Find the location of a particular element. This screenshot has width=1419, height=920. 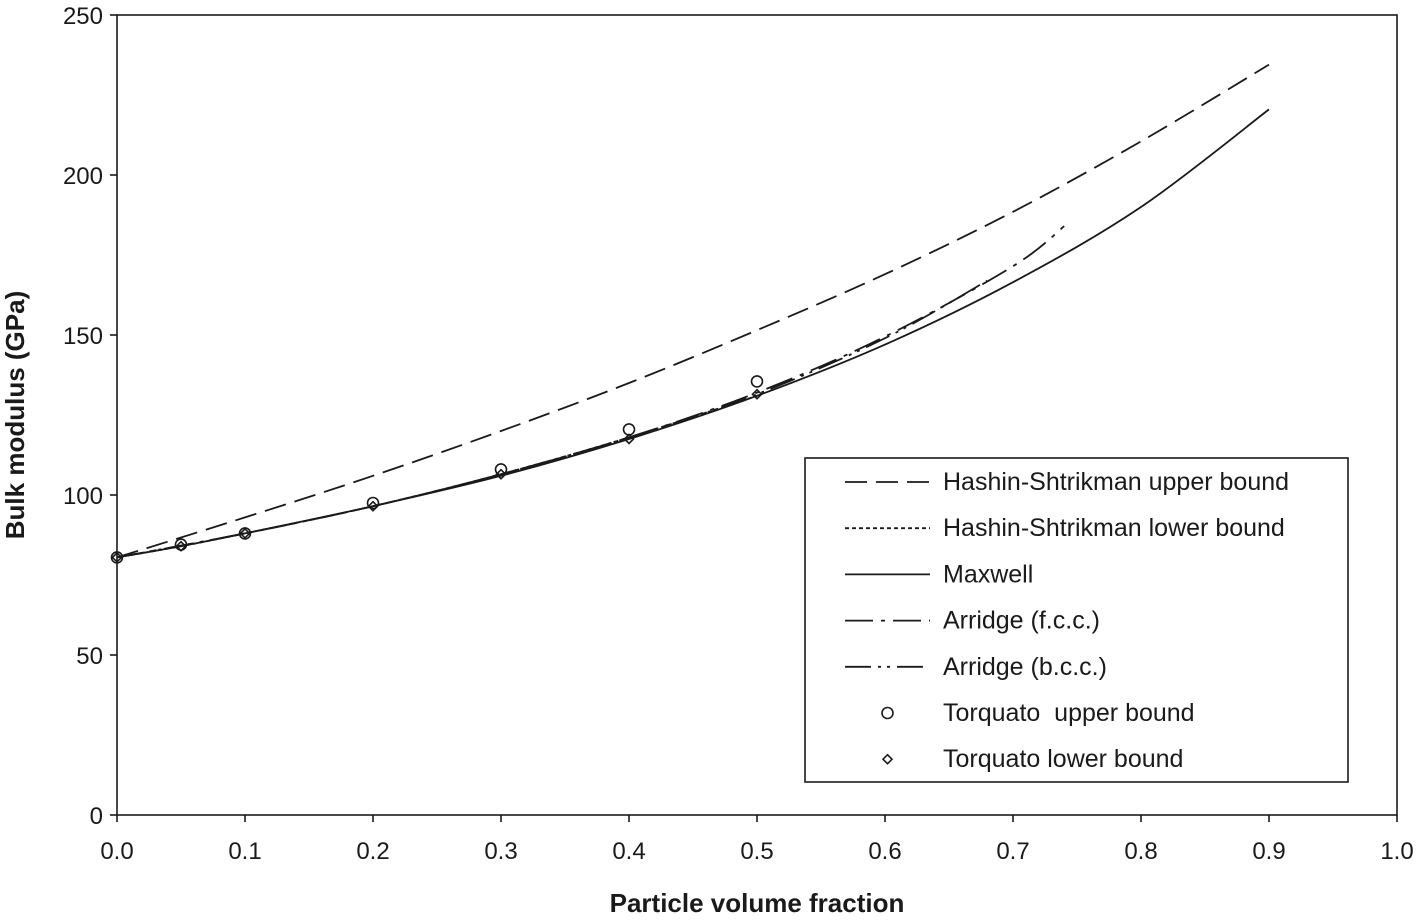

legend-label-torquato-lower-bound: Torquato lower bound is located at coordinates (1063, 759).